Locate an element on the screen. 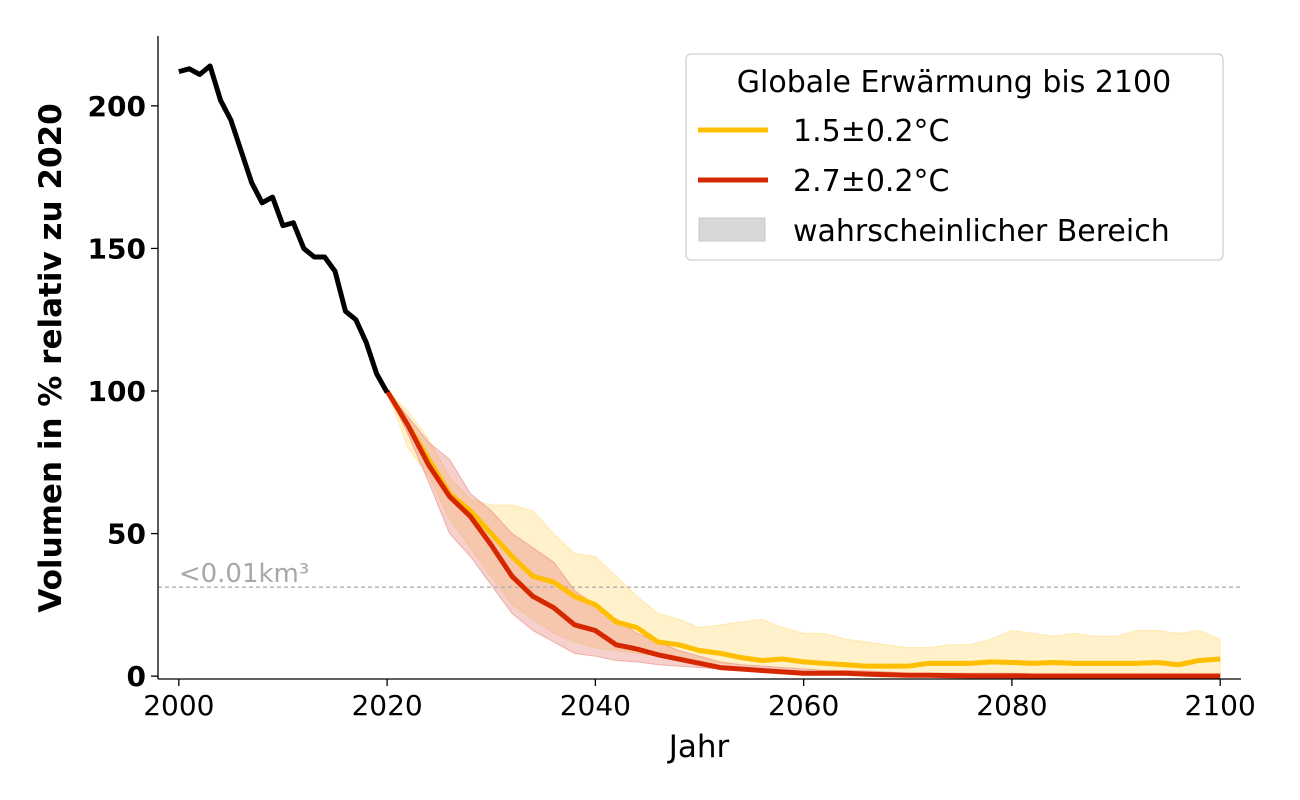  x-tick-label: 2020 is located at coordinates (386, 705).